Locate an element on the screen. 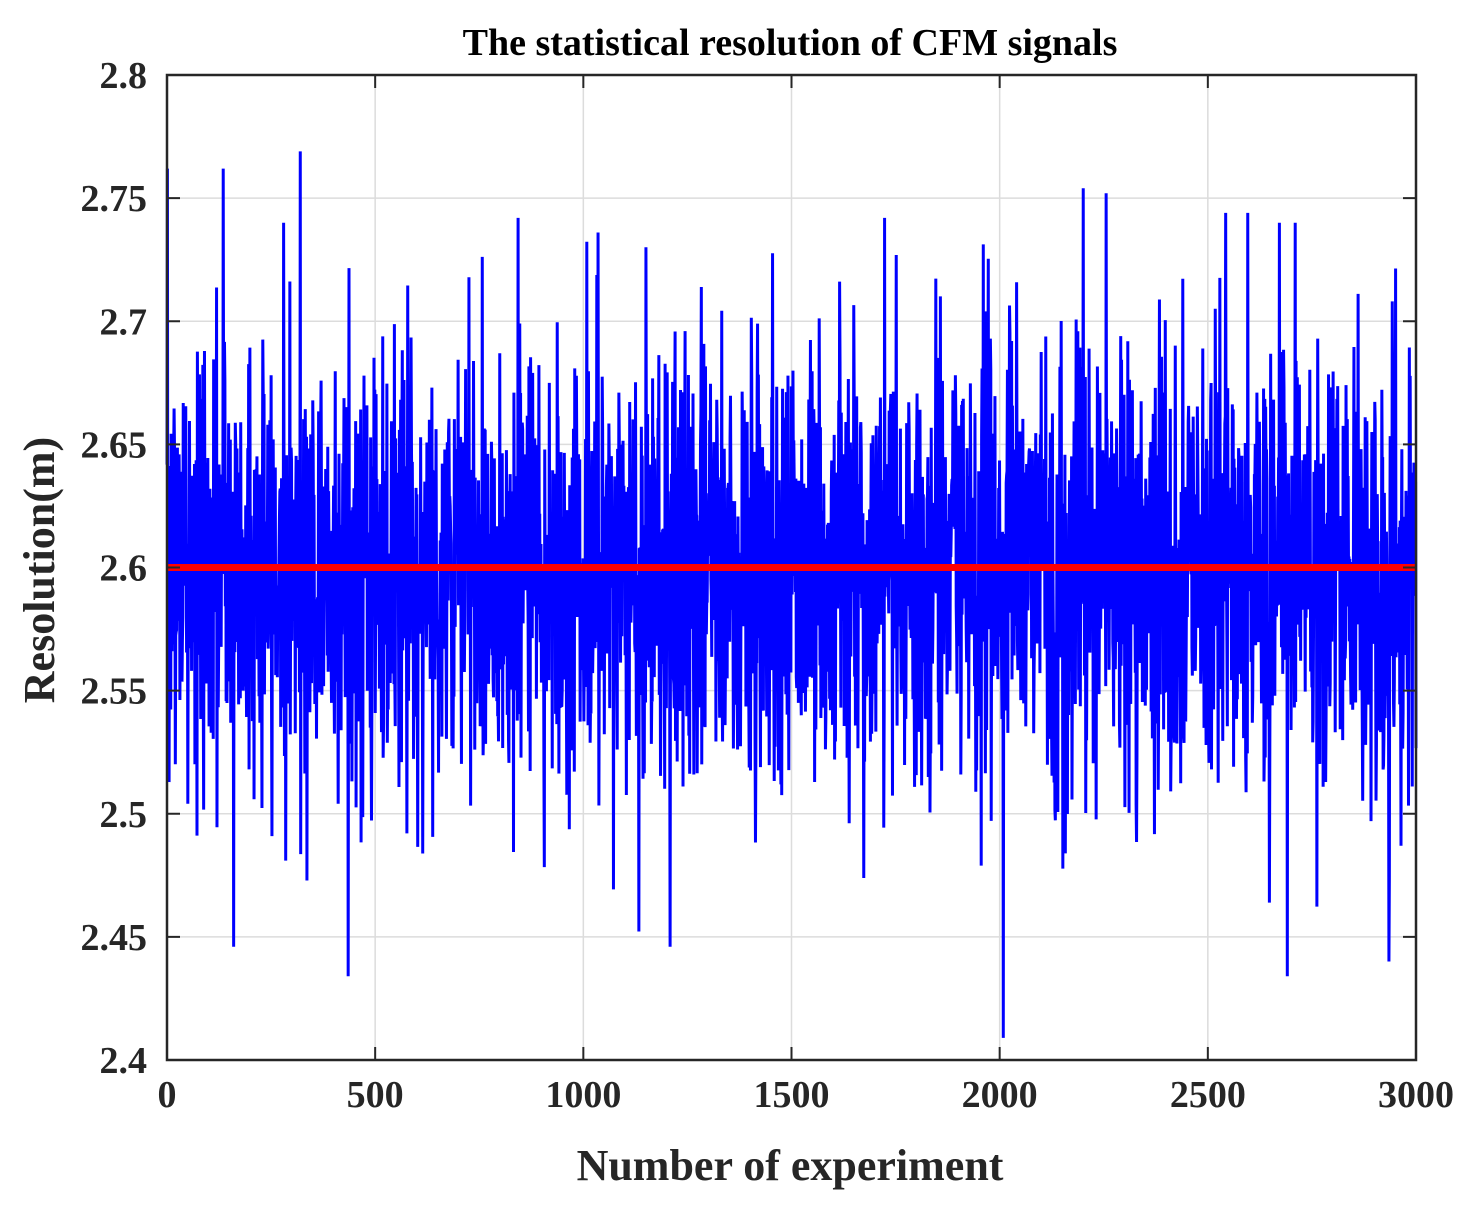  y-tick-label: 2.7 is located at coordinates (124, 322).